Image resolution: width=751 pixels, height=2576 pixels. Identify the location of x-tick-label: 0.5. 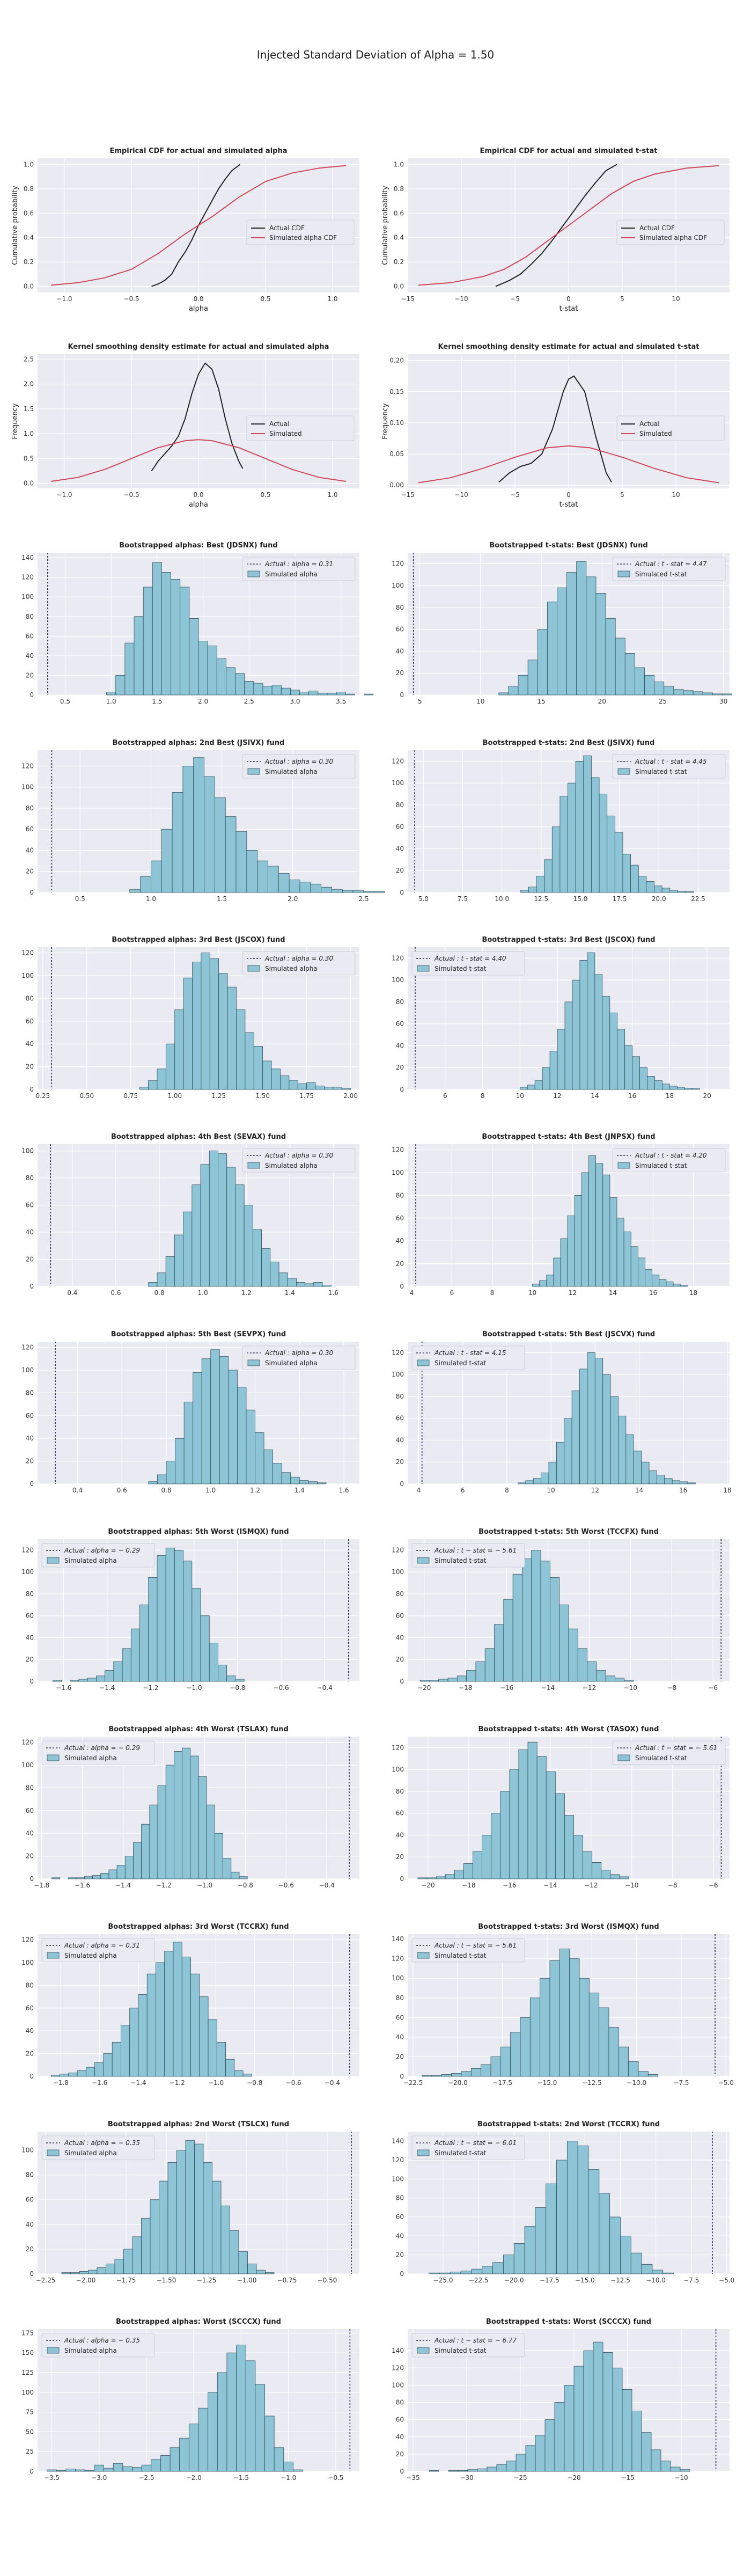
(65, 701).